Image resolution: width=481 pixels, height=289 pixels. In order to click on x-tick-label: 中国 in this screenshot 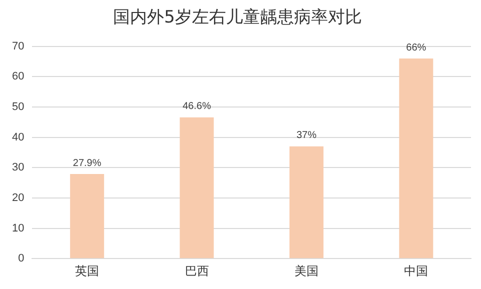, I will do `click(416, 271)`.